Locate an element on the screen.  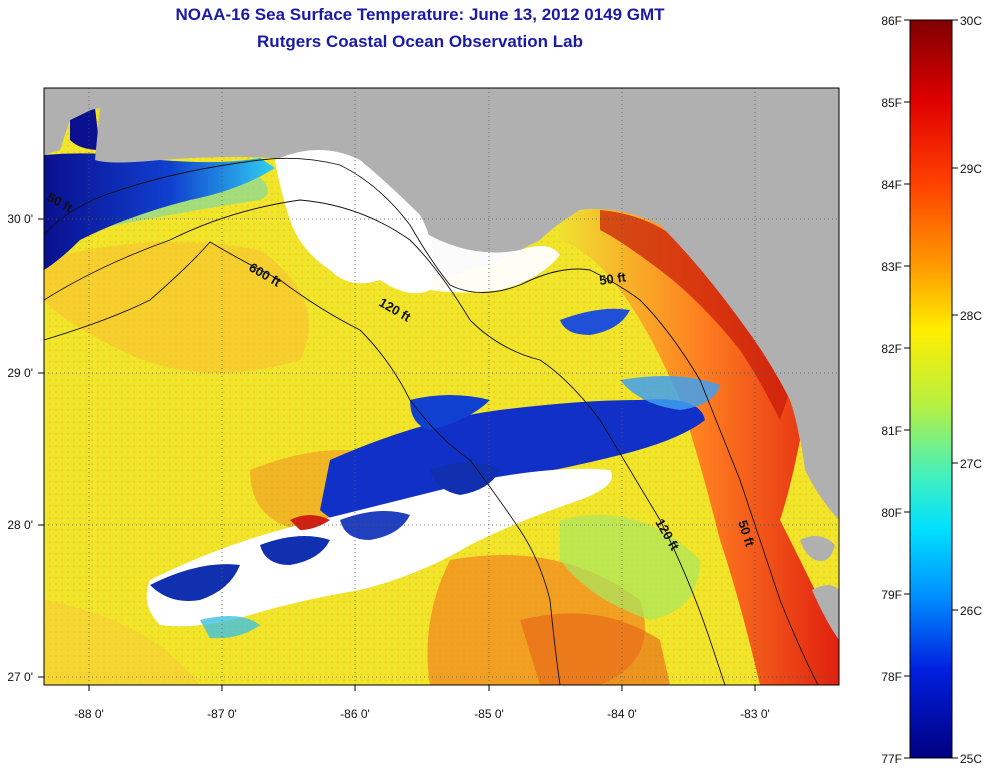
colorbar-f-label: 80F is located at coordinates (891, 513).